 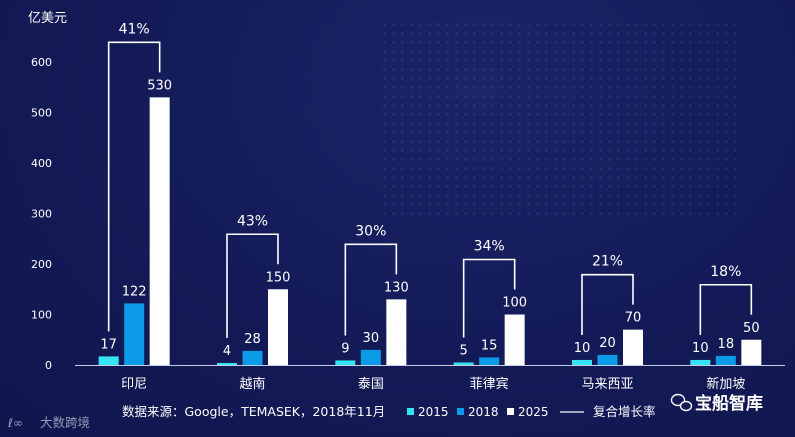 I want to click on legend-label-cagr: 复合增长率, so click(x=624, y=411).